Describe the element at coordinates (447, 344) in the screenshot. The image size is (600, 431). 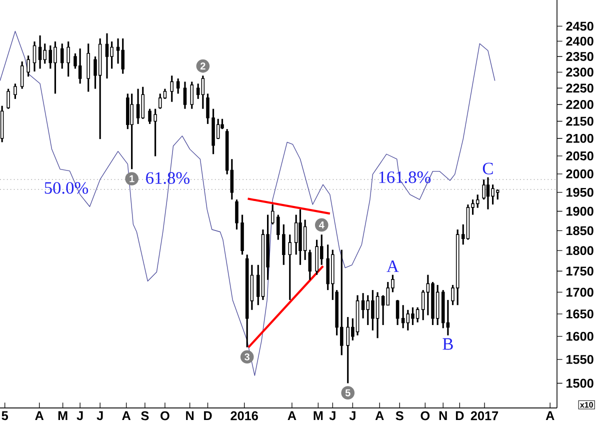
I see `annotation: B` at that location.